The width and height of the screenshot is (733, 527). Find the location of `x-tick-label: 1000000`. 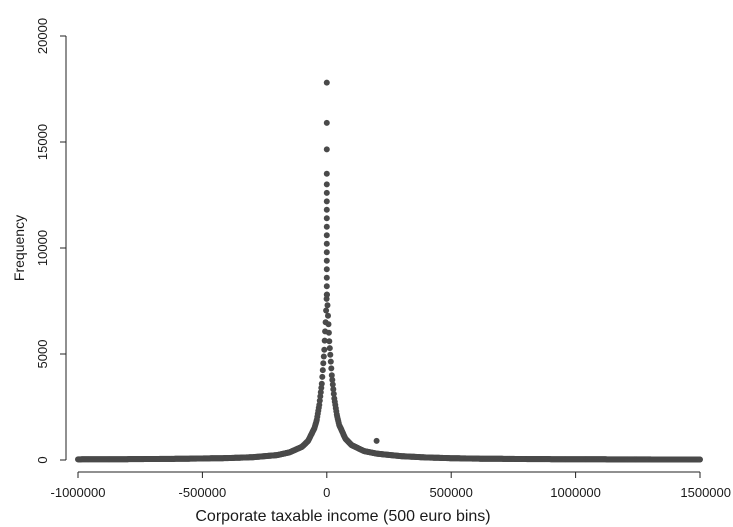

x-tick-label: 1000000 is located at coordinates (575, 492).